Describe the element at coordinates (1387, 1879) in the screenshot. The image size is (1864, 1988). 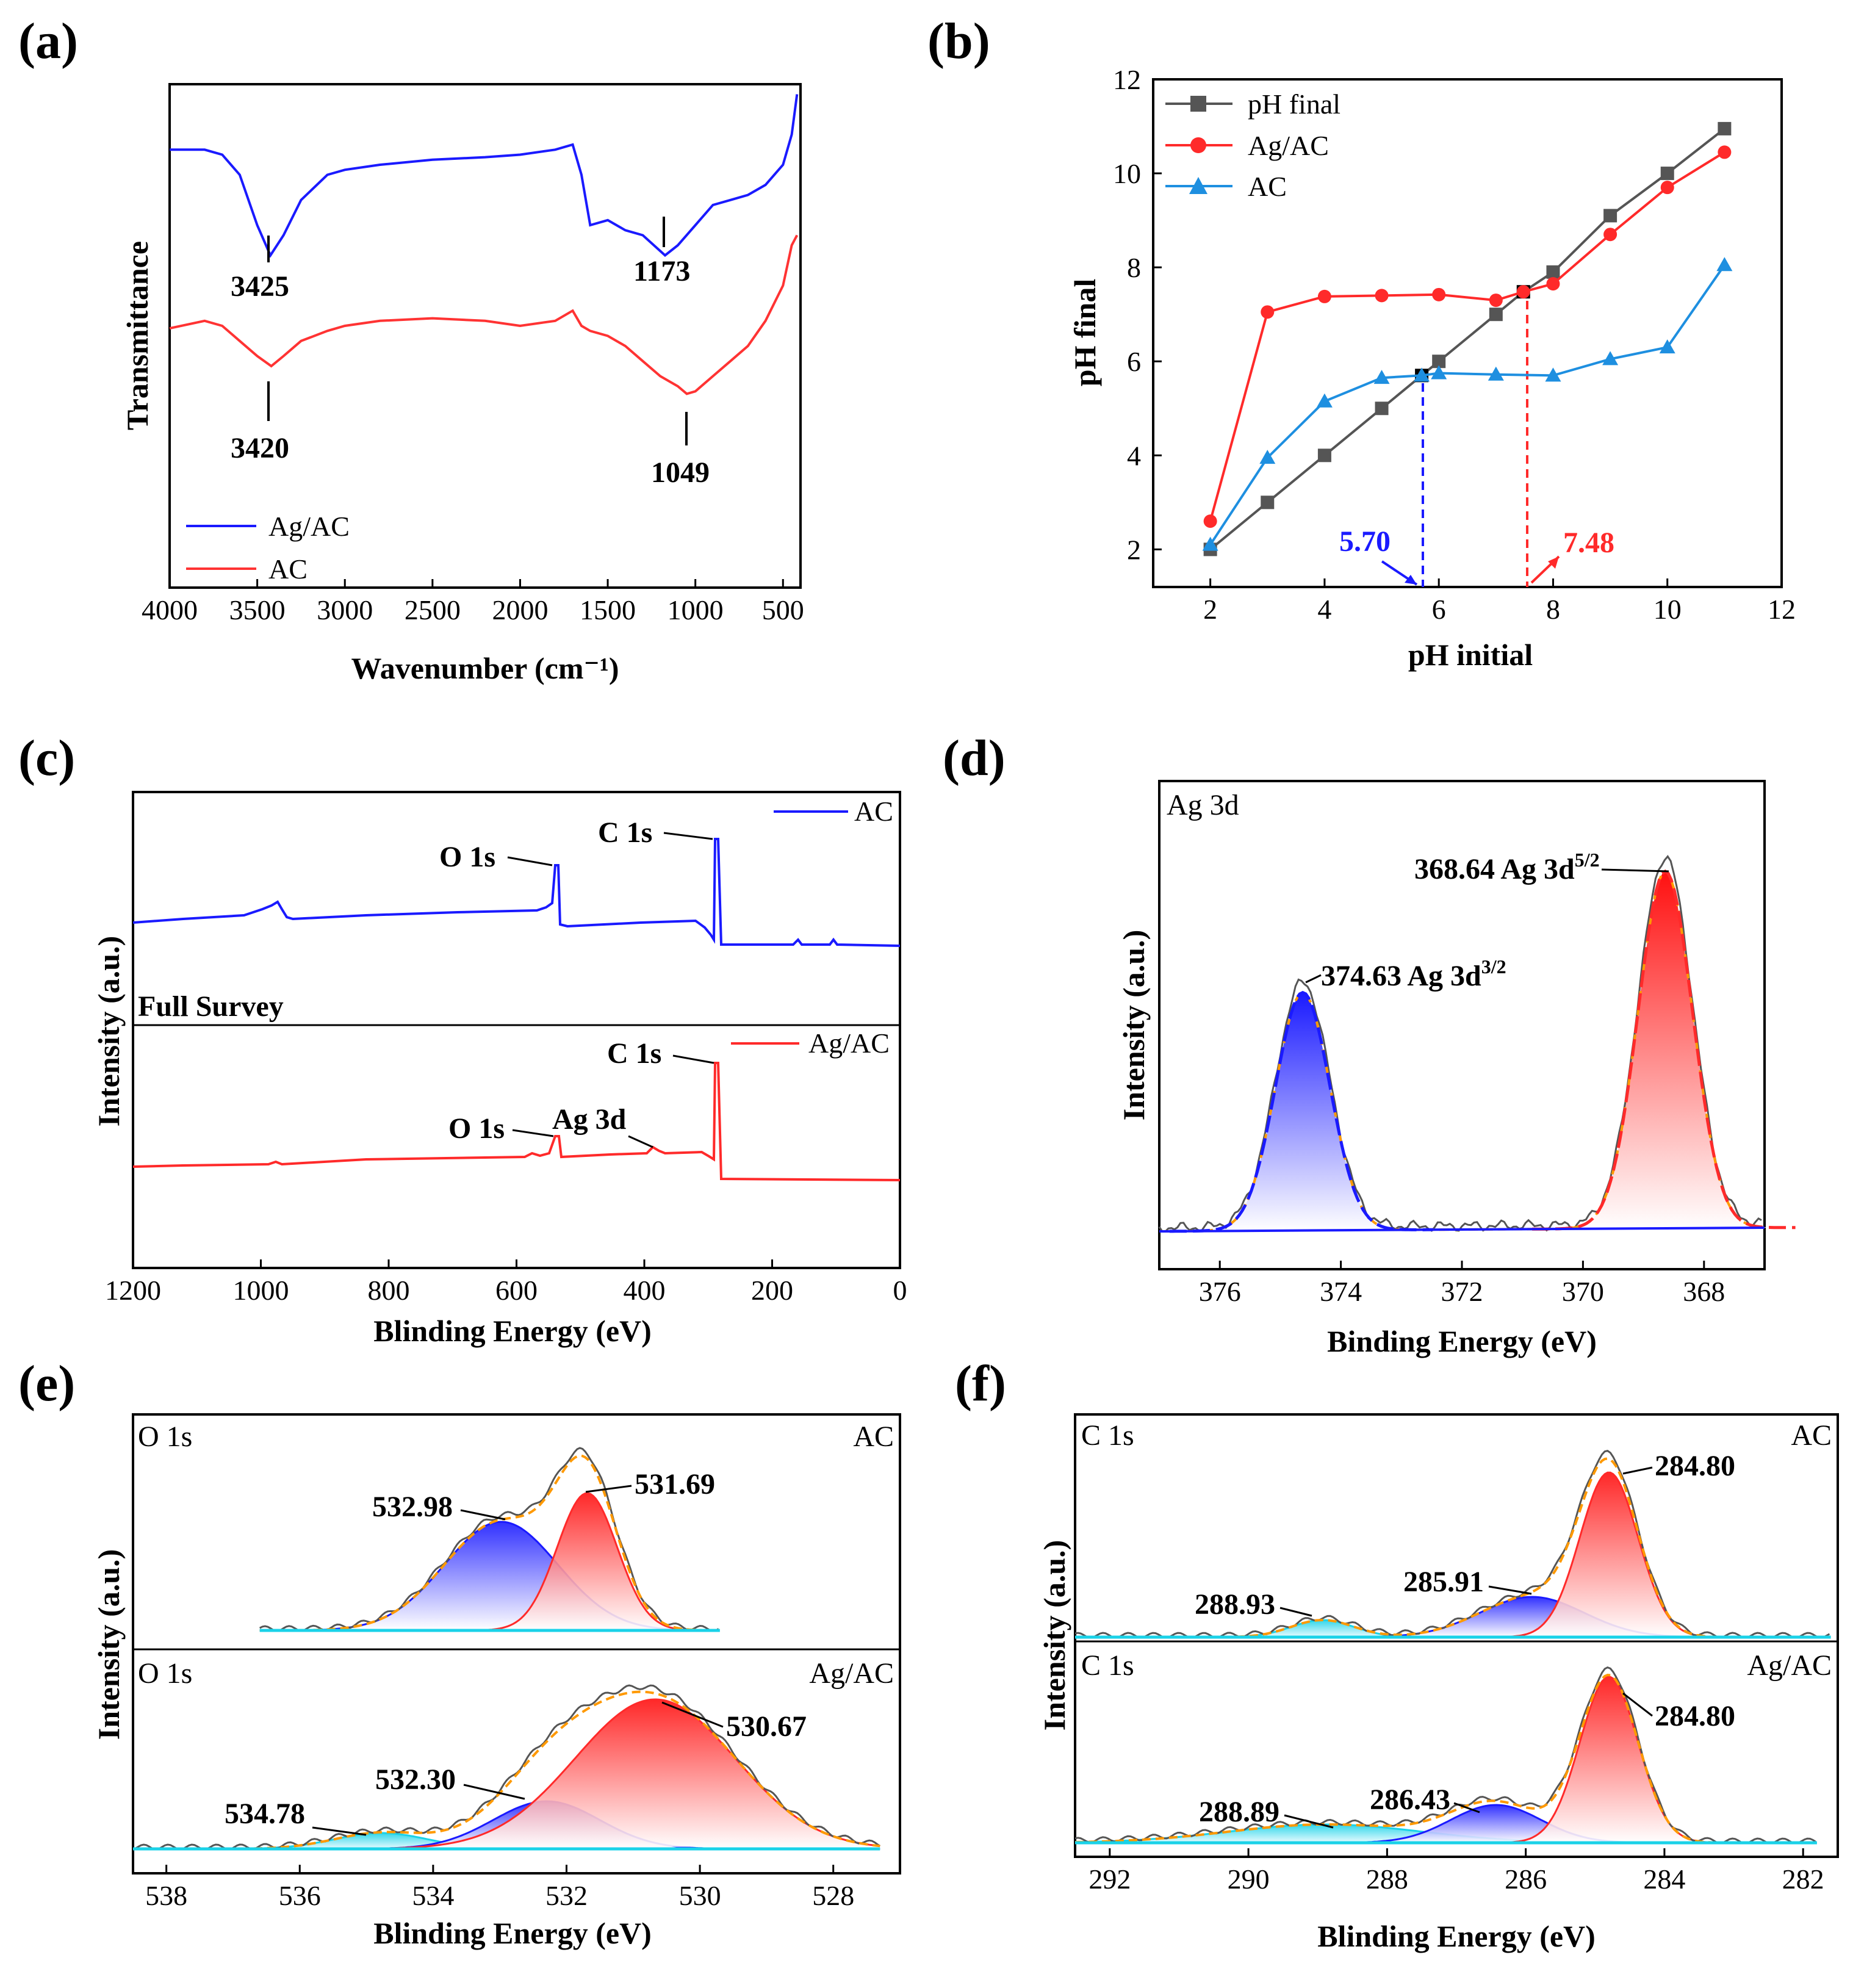
I see `chart-f-x-tick-label: 288` at that location.